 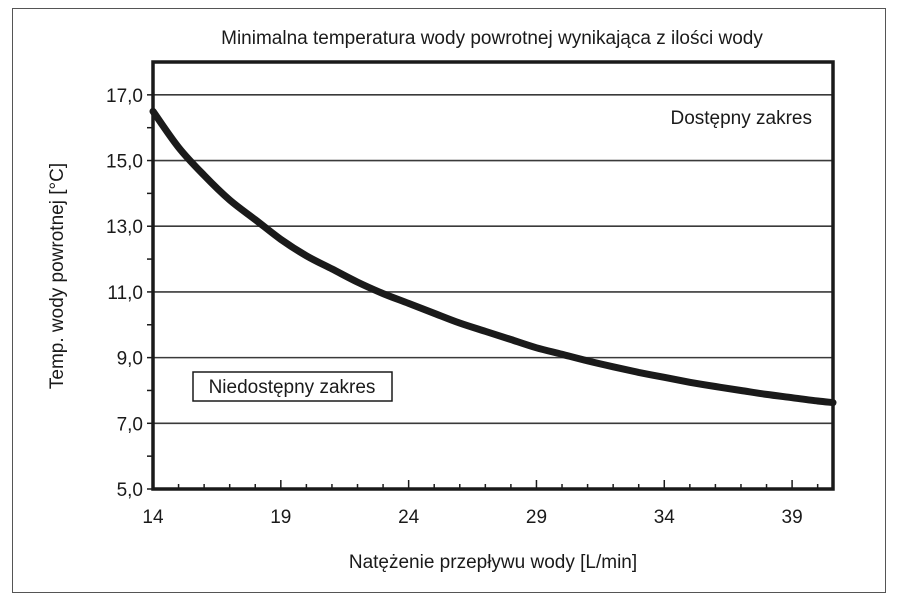 What do you see at coordinates (792, 517) in the screenshot?
I see `x-tick-label: 39` at bounding box center [792, 517].